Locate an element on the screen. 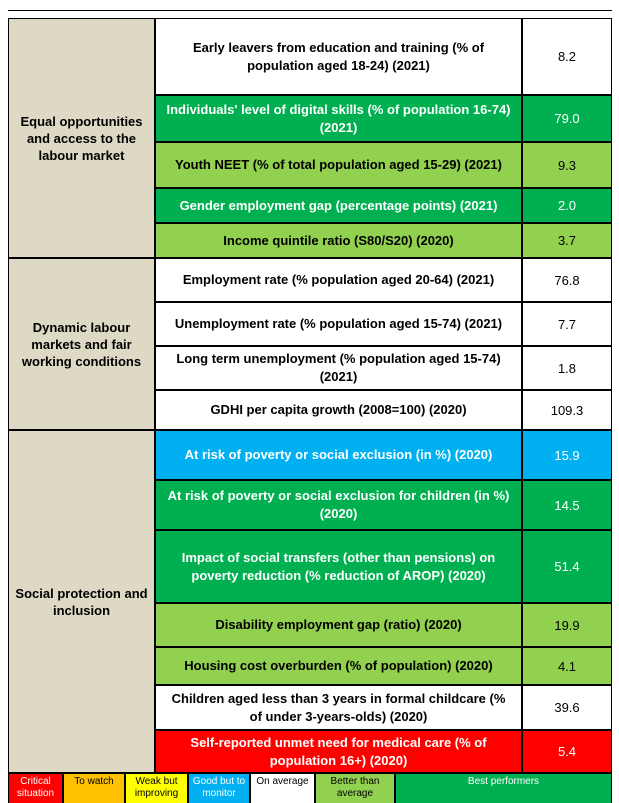  legend-item: Good but to monitor is located at coordinates (219, 788).